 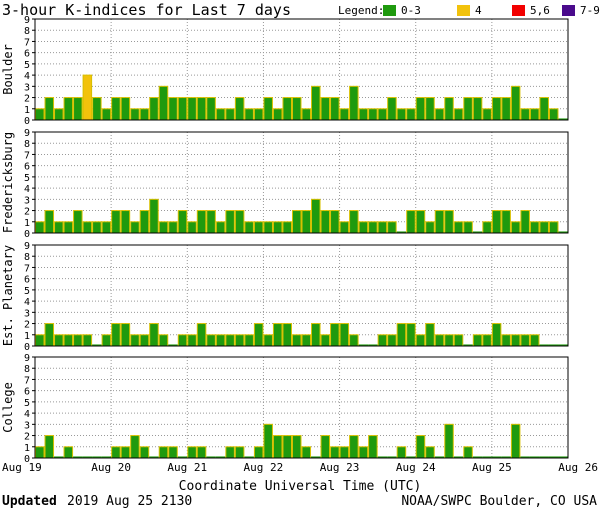 I want to click on x-axis-label: Coordinate Universal Time (UTC), so click(x=300, y=486).